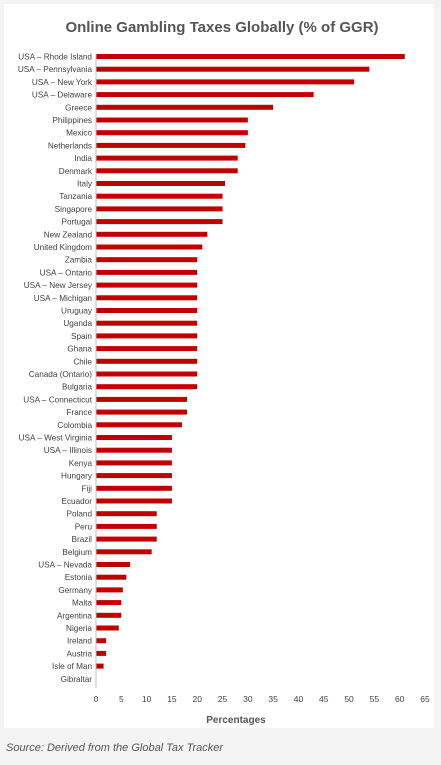  I want to click on category-label: Zambia, so click(79, 260).